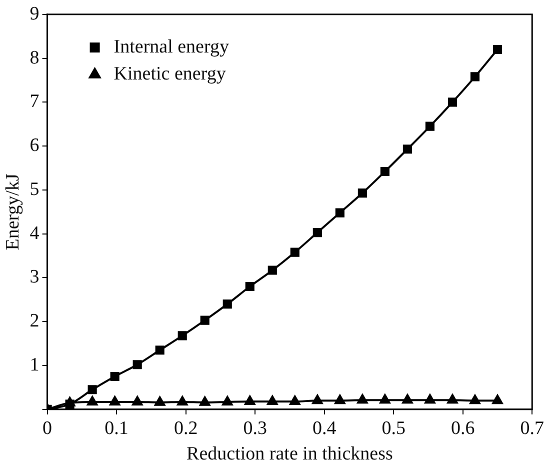 This screenshot has width=547, height=468. What do you see at coordinates (35, 233) in the screenshot?
I see `y-tick-label: 4` at bounding box center [35, 233].